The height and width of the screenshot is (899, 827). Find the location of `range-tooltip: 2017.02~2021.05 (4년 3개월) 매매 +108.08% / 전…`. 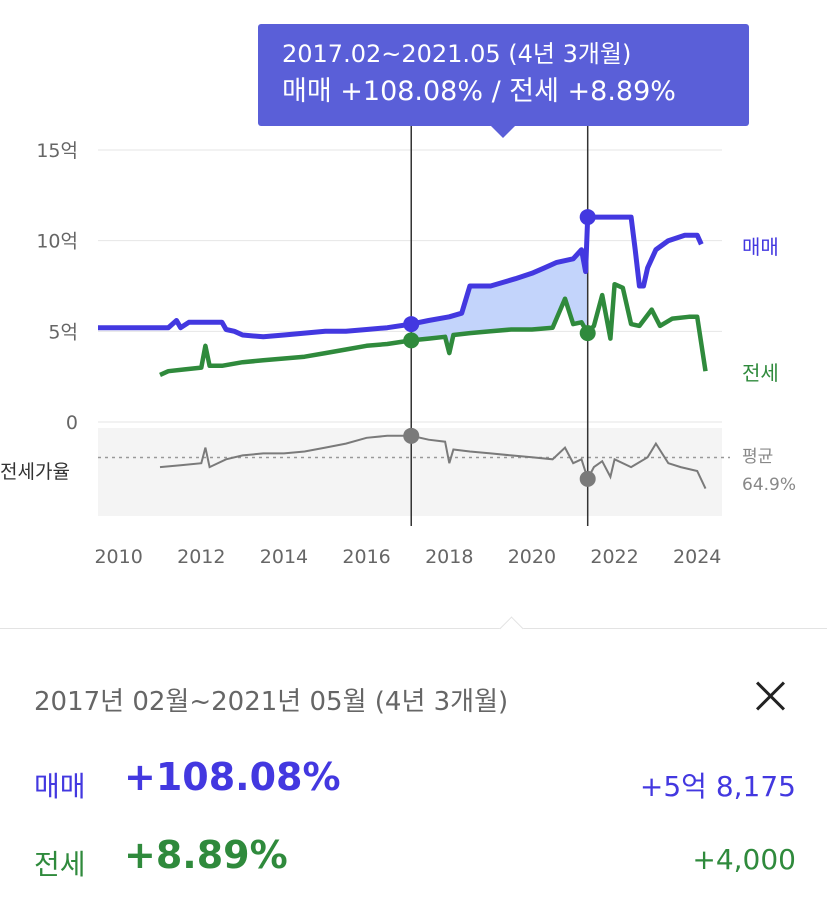

range-tooltip: 2017.02~2021.05 (4년 3개월) 매매 +108.08% / 전… is located at coordinates (503, 75).